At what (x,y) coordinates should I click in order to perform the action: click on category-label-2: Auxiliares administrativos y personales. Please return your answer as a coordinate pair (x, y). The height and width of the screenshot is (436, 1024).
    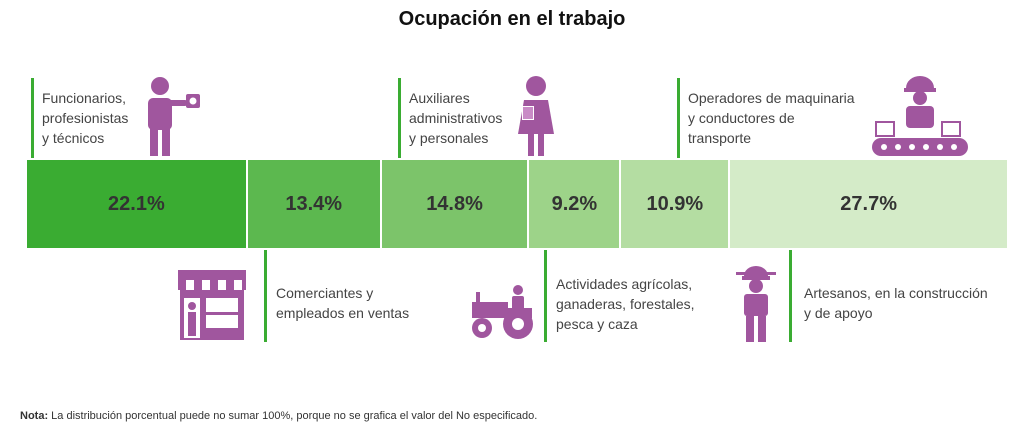
    Looking at the image, I should click on (456, 118).